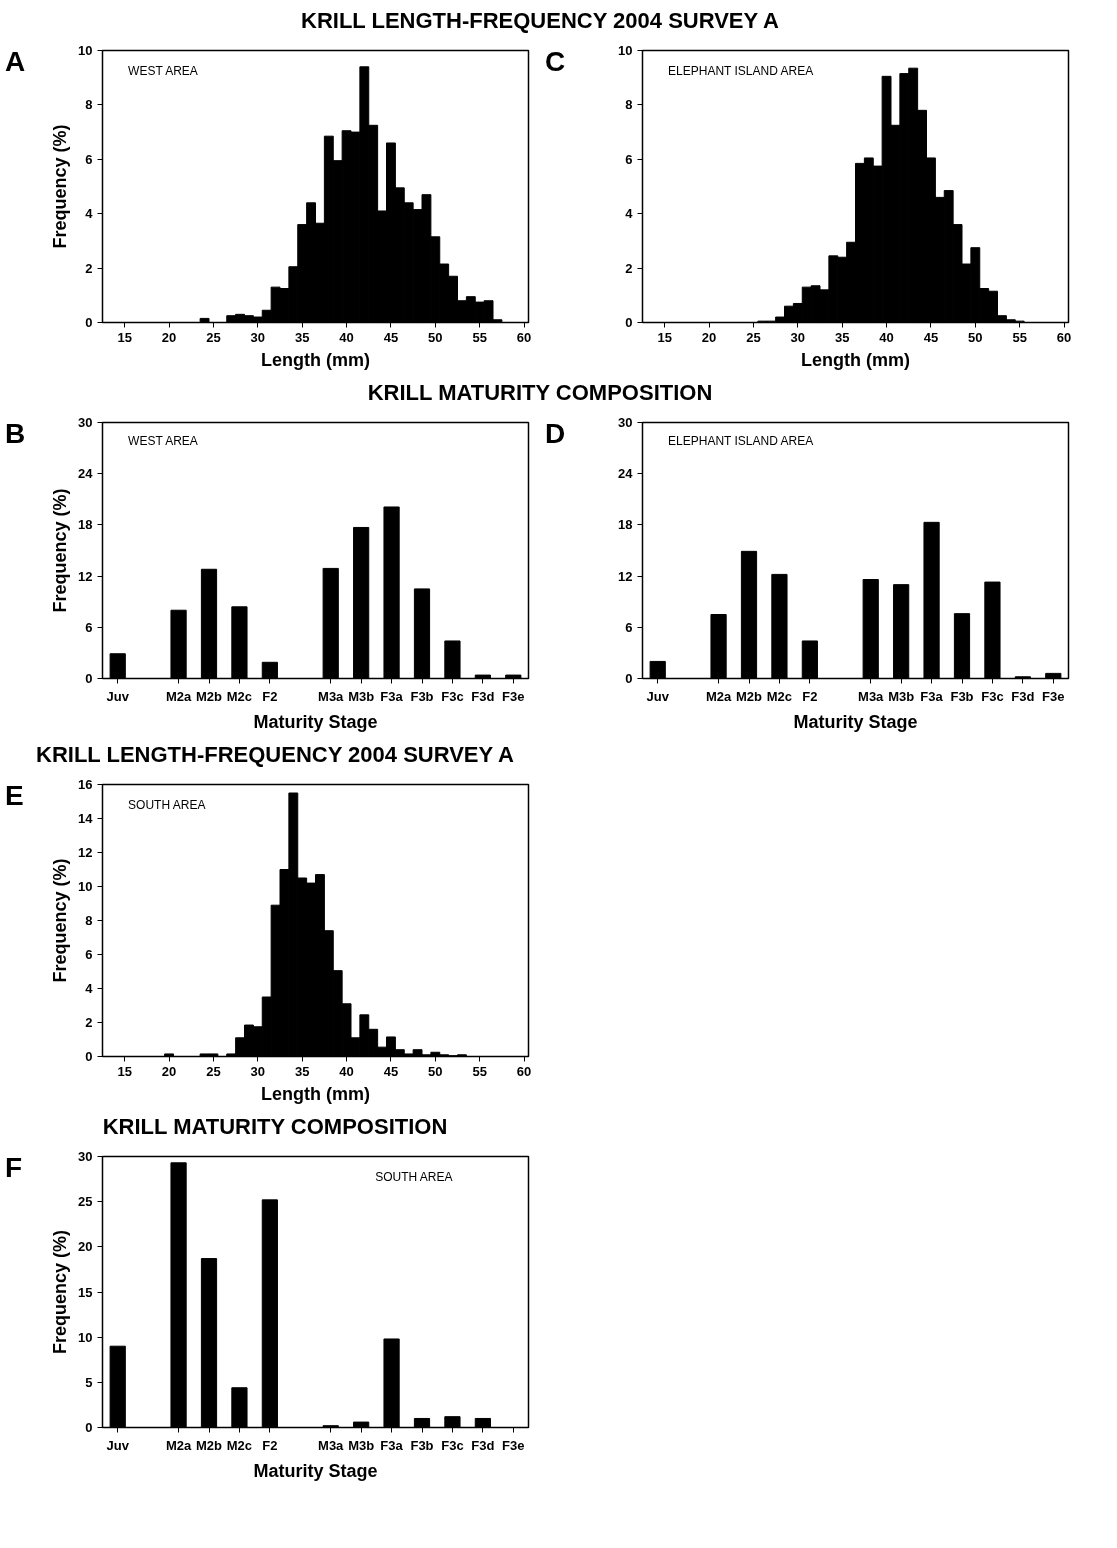  What do you see at coordinates (85, 1202) in the screenshot?
I see `y-tick-label: 25` at bounding box center [85, 1202].